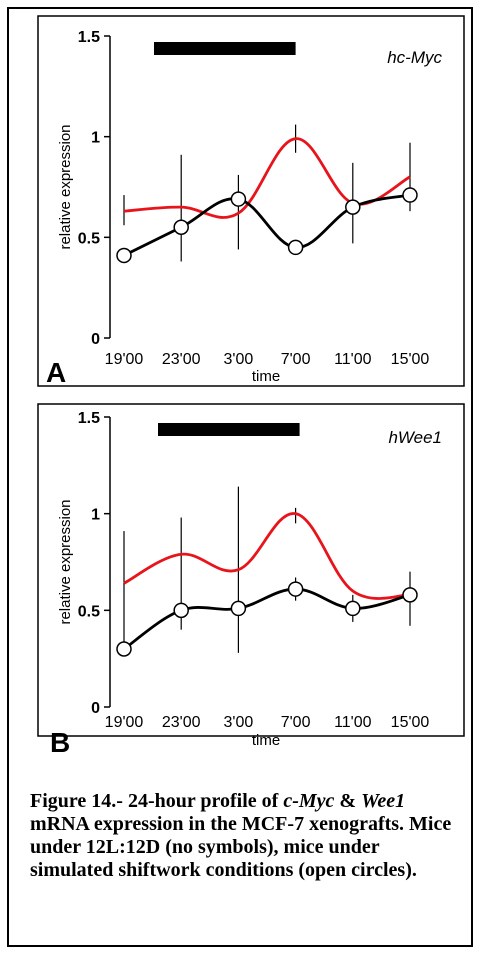  I want to click on chart-a-y-tick-label: 0, so click(95, 339).